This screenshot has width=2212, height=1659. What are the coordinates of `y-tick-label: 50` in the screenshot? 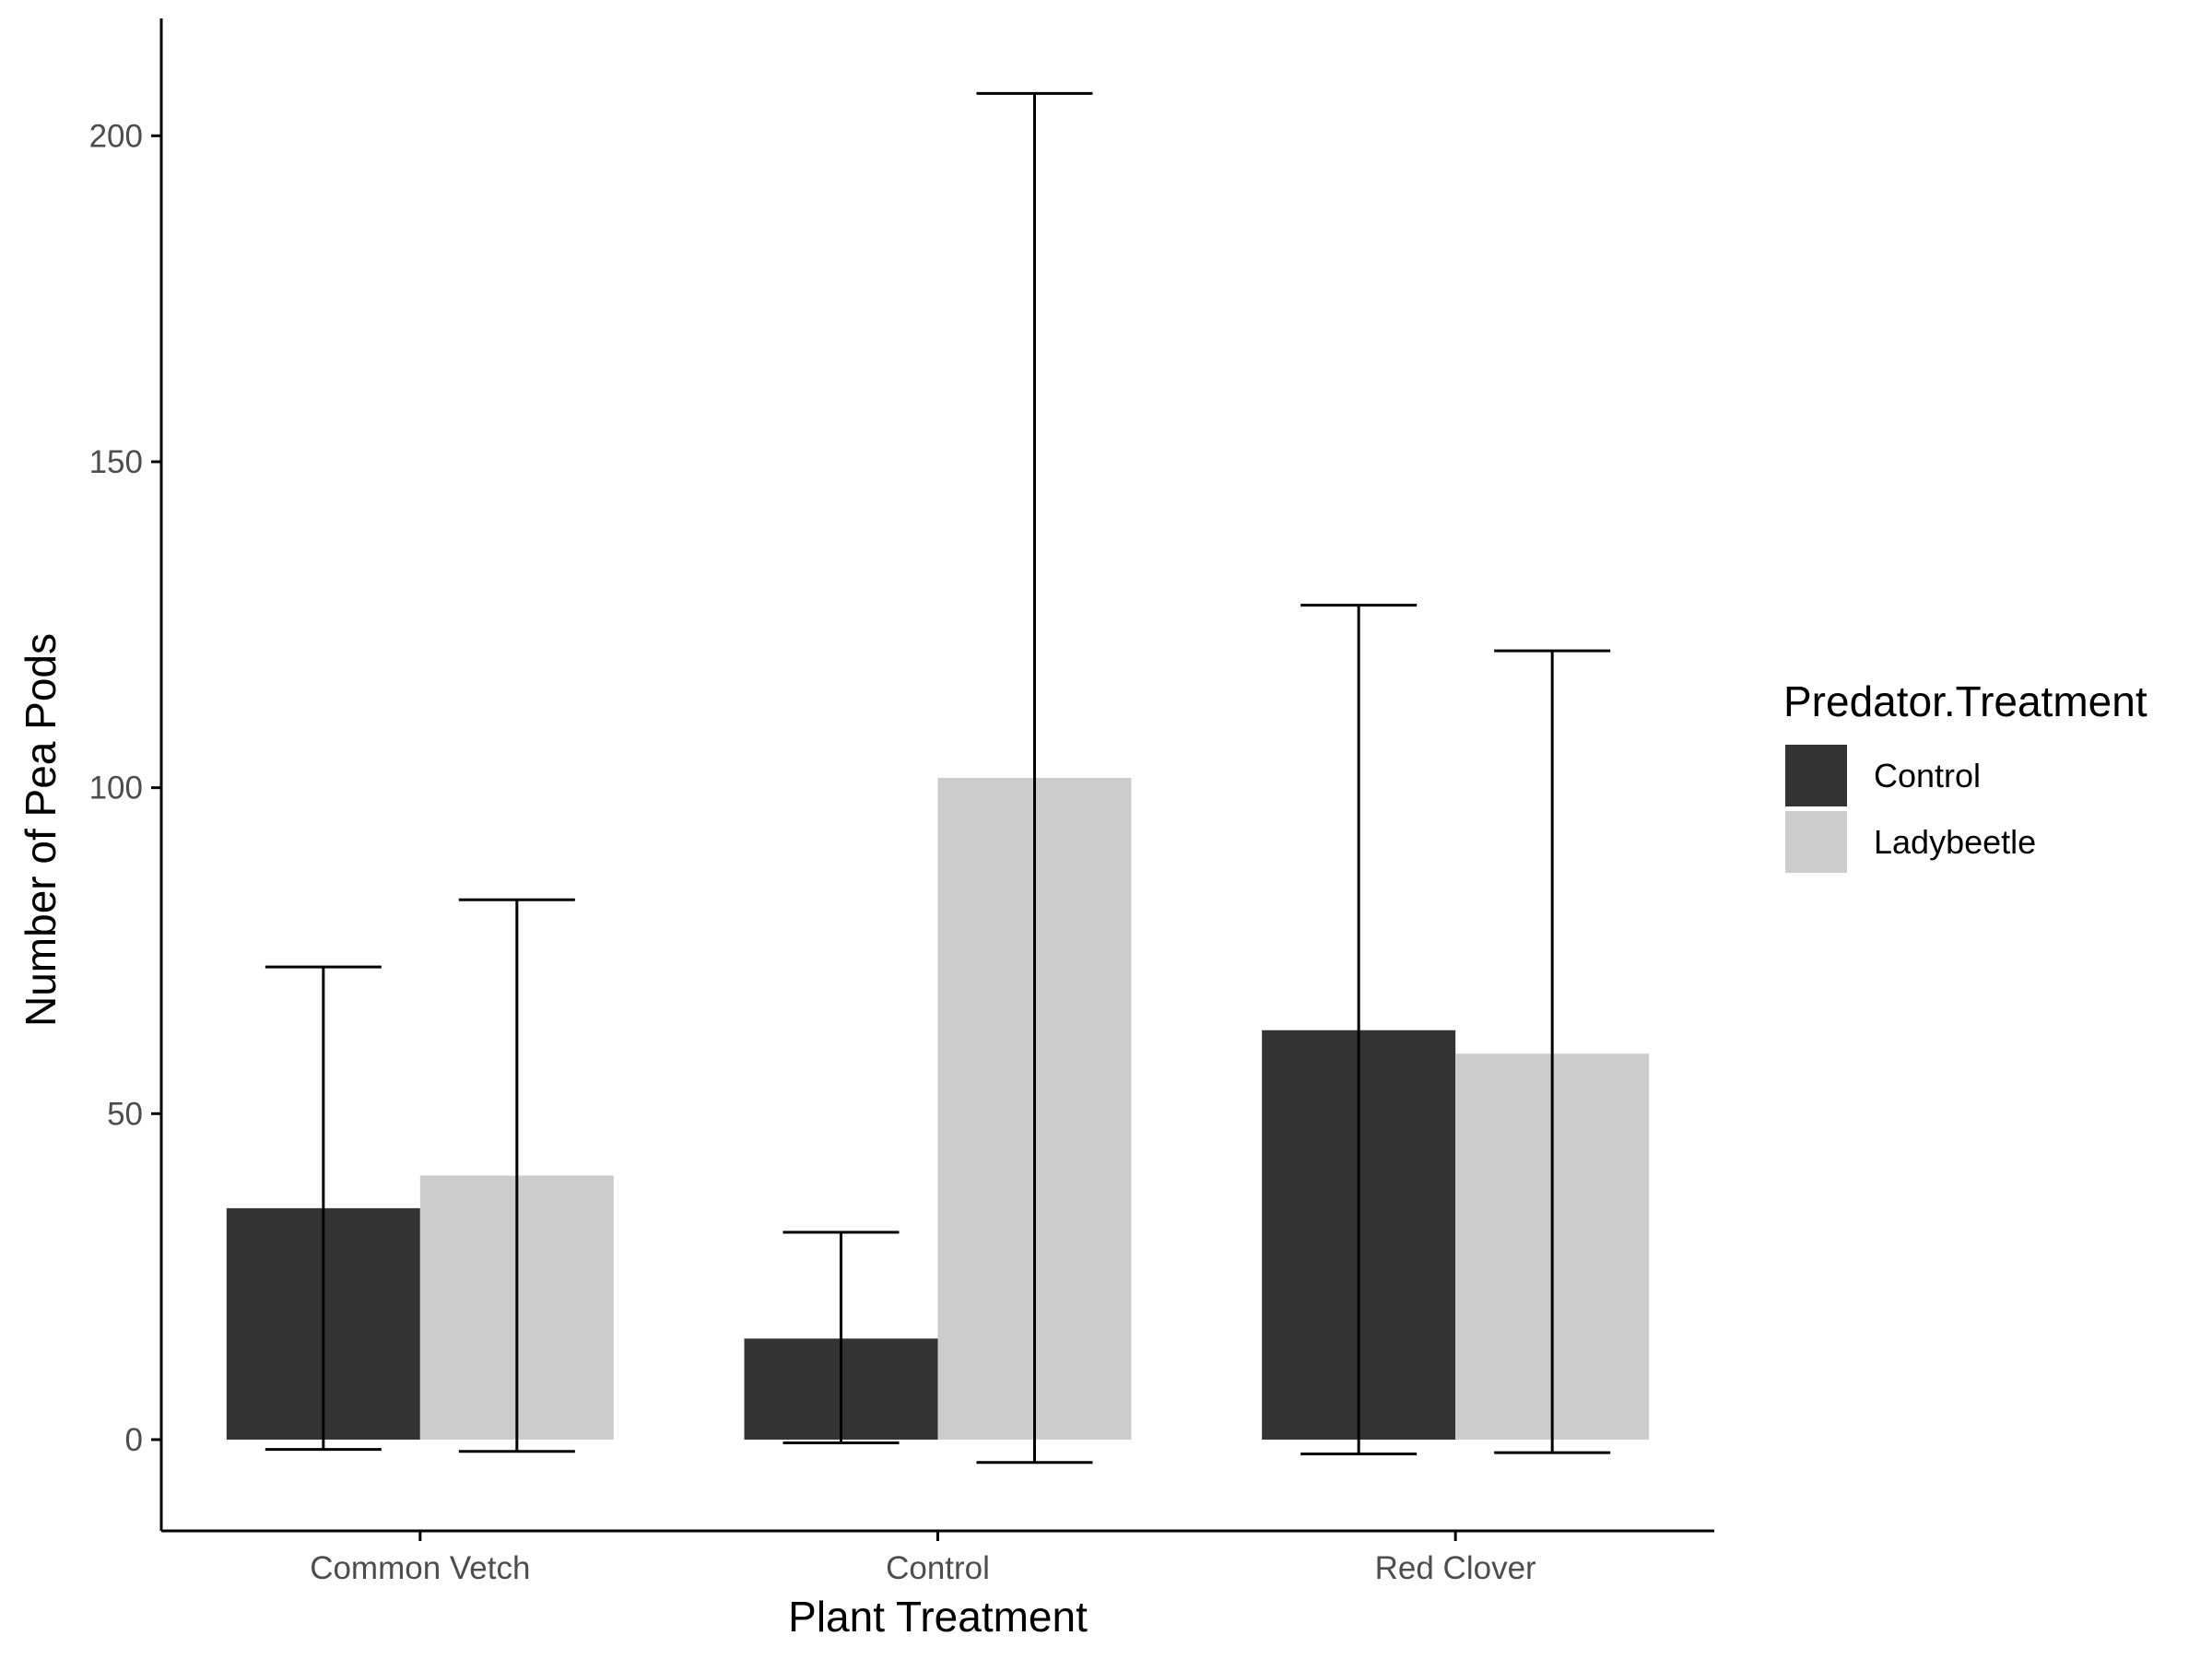 It's located at (125, 1114).